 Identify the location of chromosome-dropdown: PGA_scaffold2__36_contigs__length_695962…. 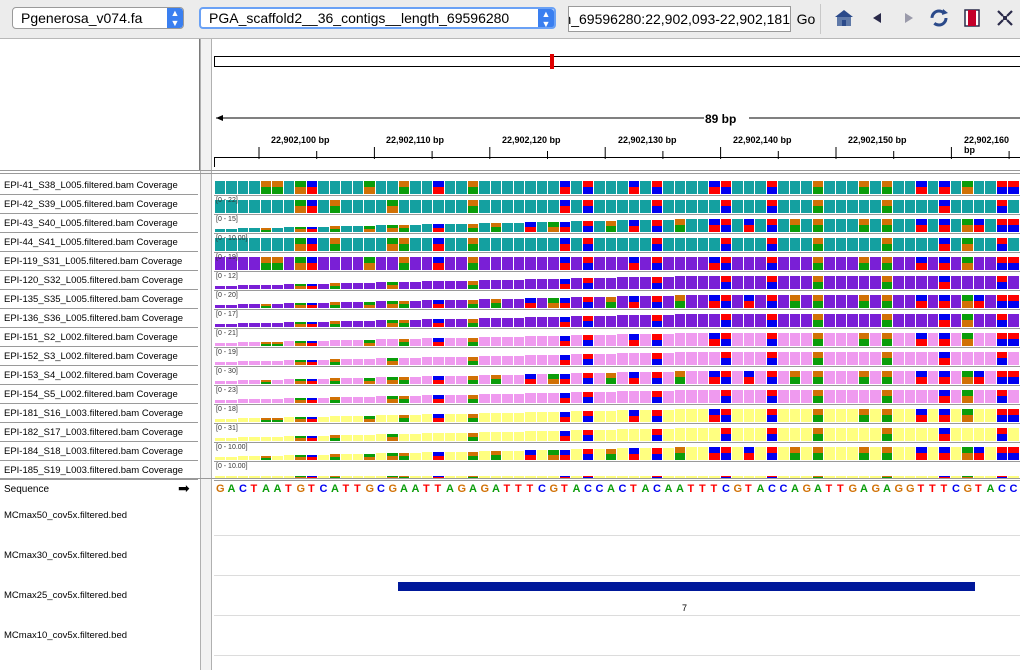
(377, 18).